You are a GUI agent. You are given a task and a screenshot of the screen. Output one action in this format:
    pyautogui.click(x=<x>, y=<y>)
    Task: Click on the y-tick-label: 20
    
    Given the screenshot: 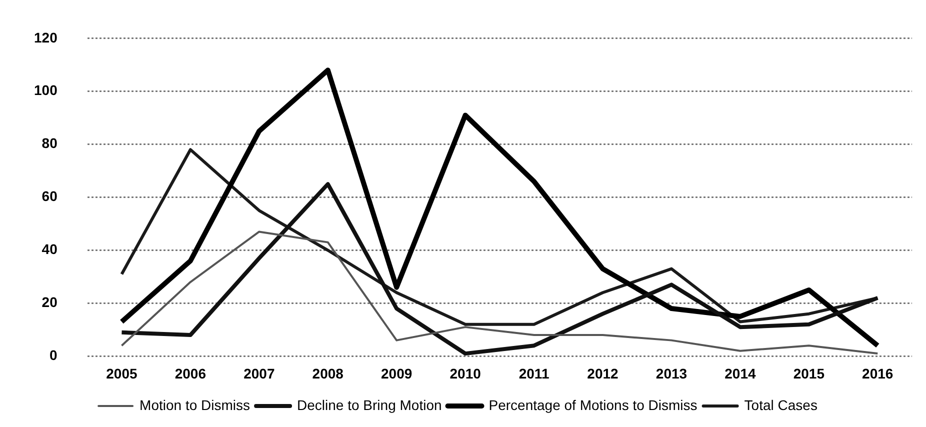 What is the action you would take?
    pyautogui.click(x=50, y=302)
    